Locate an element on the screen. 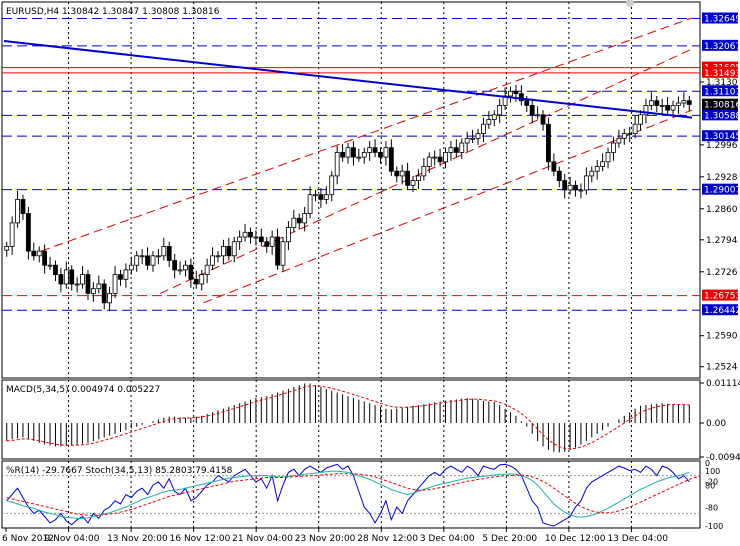 The width and height of the screenshot is (740, 546). time-label: 28 Nov 12:00 is located at coordinates (387, 539).